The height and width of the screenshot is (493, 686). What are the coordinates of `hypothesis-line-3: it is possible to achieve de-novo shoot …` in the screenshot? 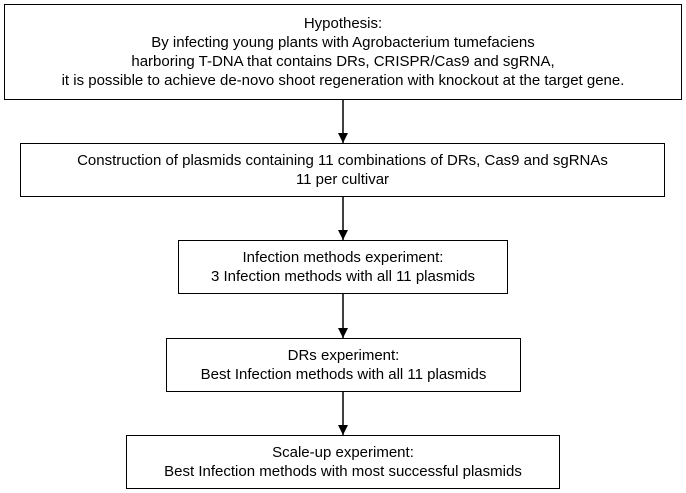 It's located at (343, 80).